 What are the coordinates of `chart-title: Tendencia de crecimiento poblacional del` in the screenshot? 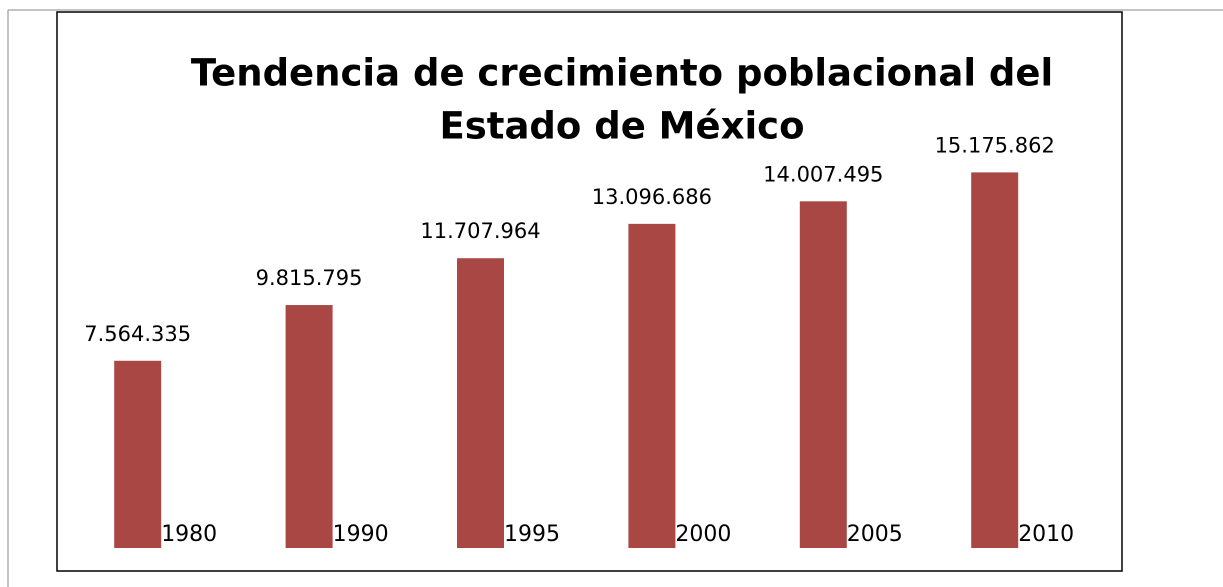 It's located at (622, 73).